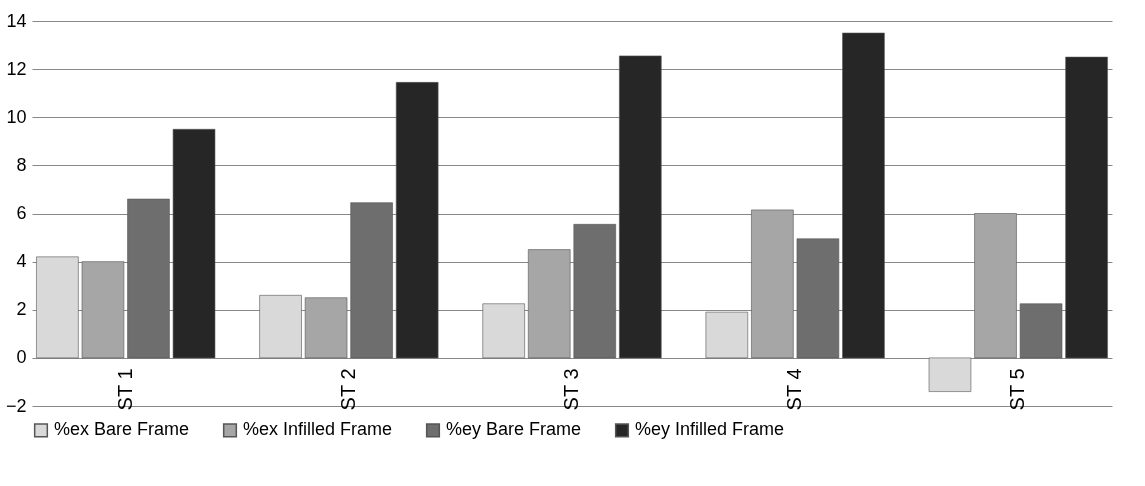 This screenshot has height=486, width=1145. What do you see at coordinates (571, 389) in the screenshot?
I see `x-tick-label: ST 3` at bounding box center [571, 389].